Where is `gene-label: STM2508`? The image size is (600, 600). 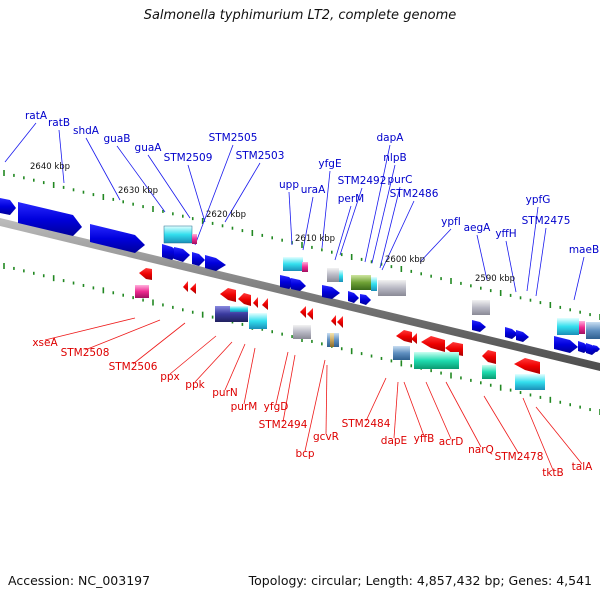 gene-label: STM2508 is located at coordinates (85, 353).